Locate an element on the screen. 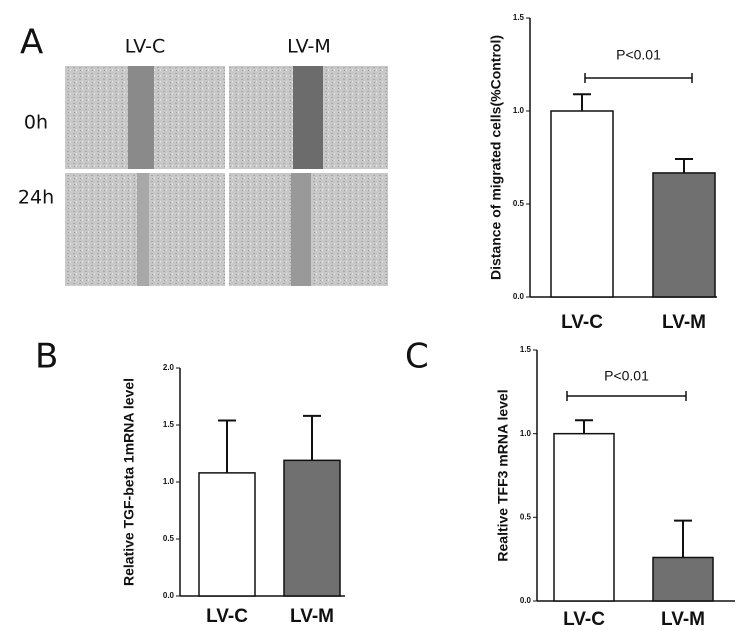 This screenshot has width=742, height=631. y-axis-label: Realtive TFF3 mRNA level is located at coordinates (503, 475).